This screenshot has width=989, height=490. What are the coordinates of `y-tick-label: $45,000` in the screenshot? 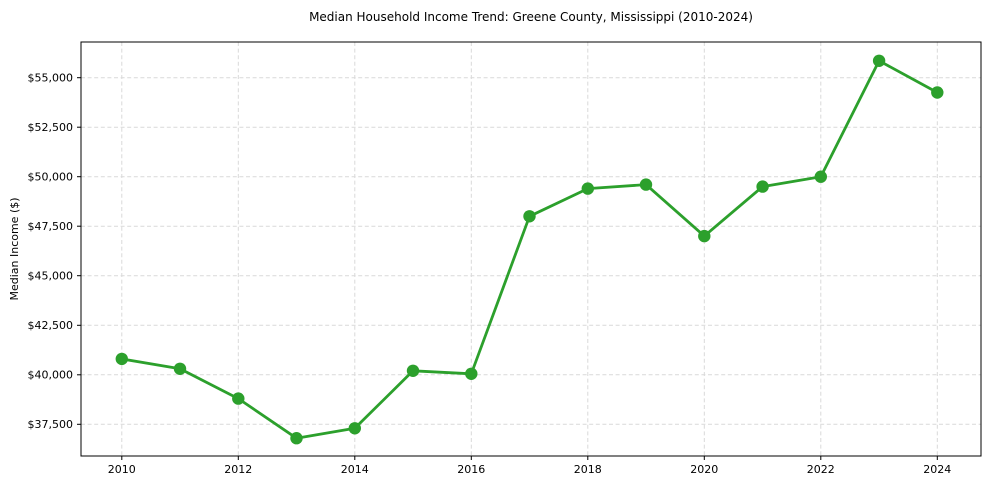 It's located at (51, 276).